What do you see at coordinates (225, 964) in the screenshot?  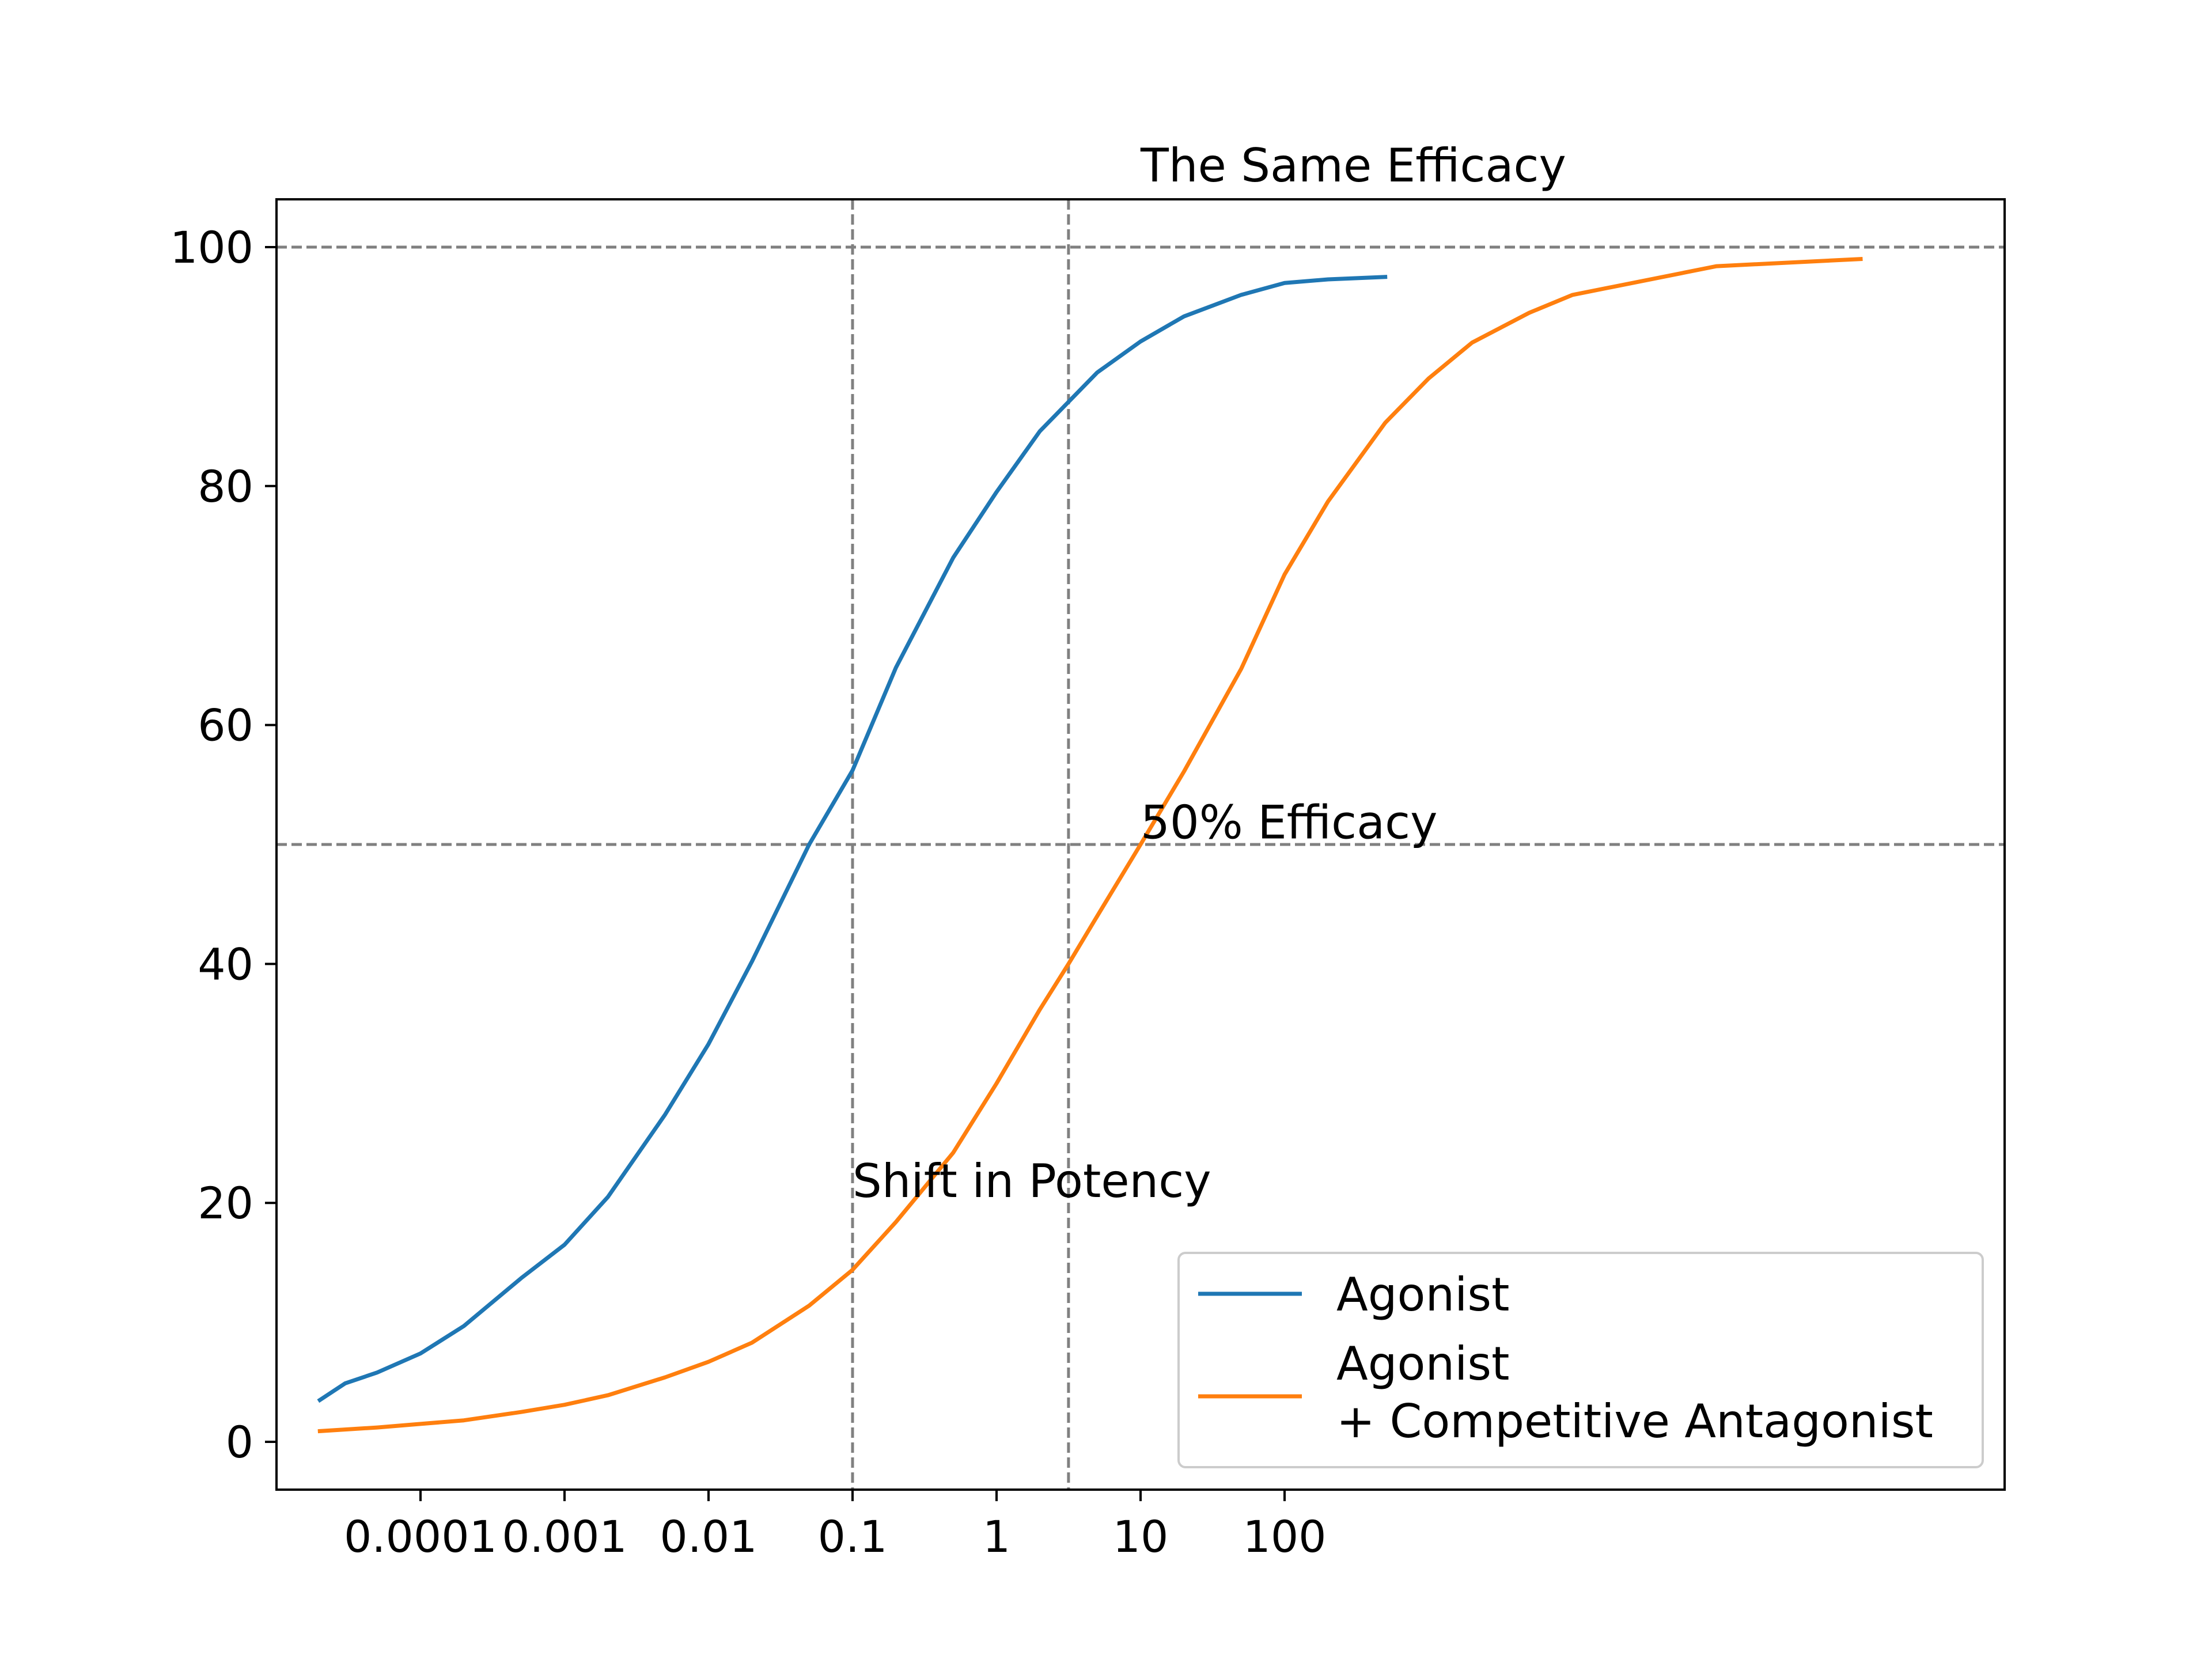 I see `y-tick-label-2: 40` at bounding box center [225, 964].